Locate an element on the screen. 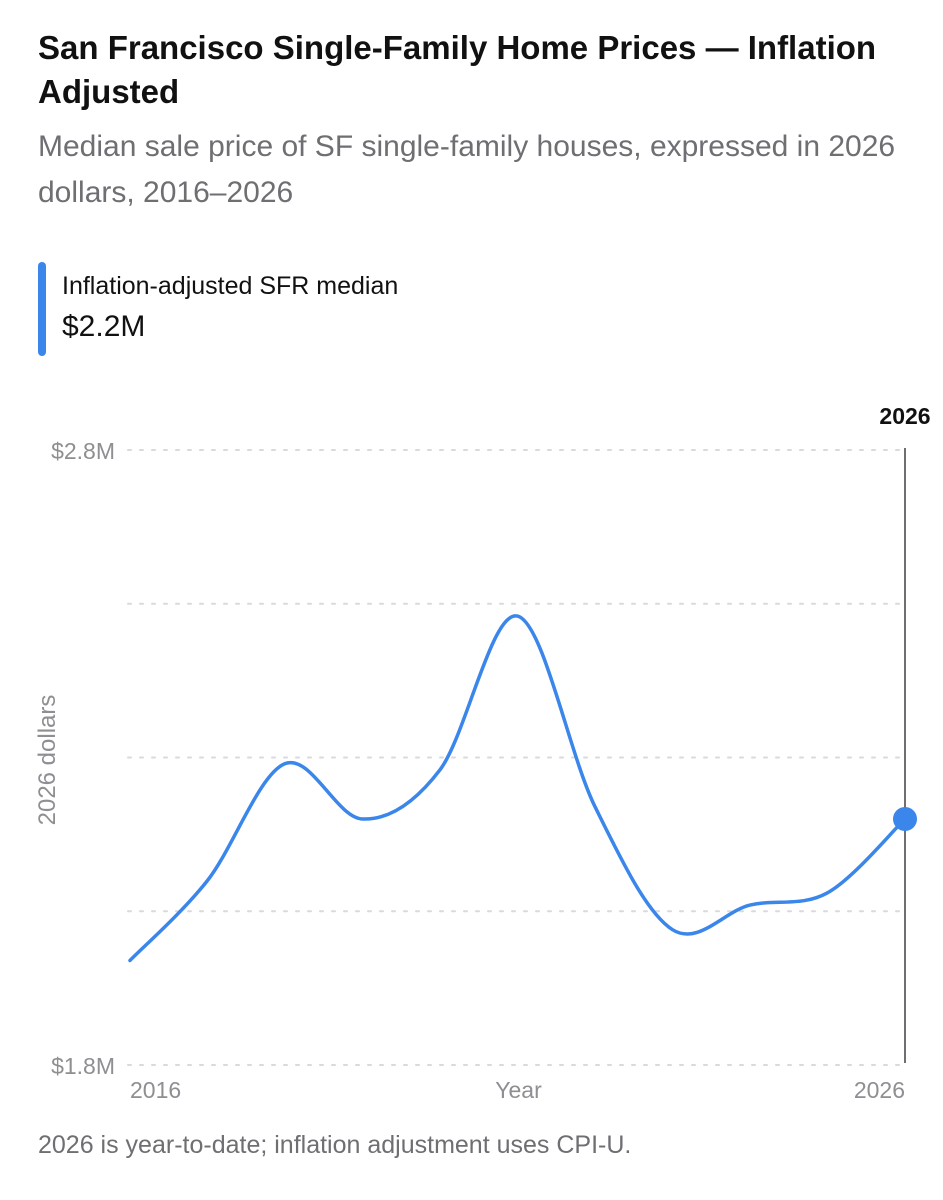  legend-series-label: Inflation-adjusted SFR median is located at coordinates (230, 286).